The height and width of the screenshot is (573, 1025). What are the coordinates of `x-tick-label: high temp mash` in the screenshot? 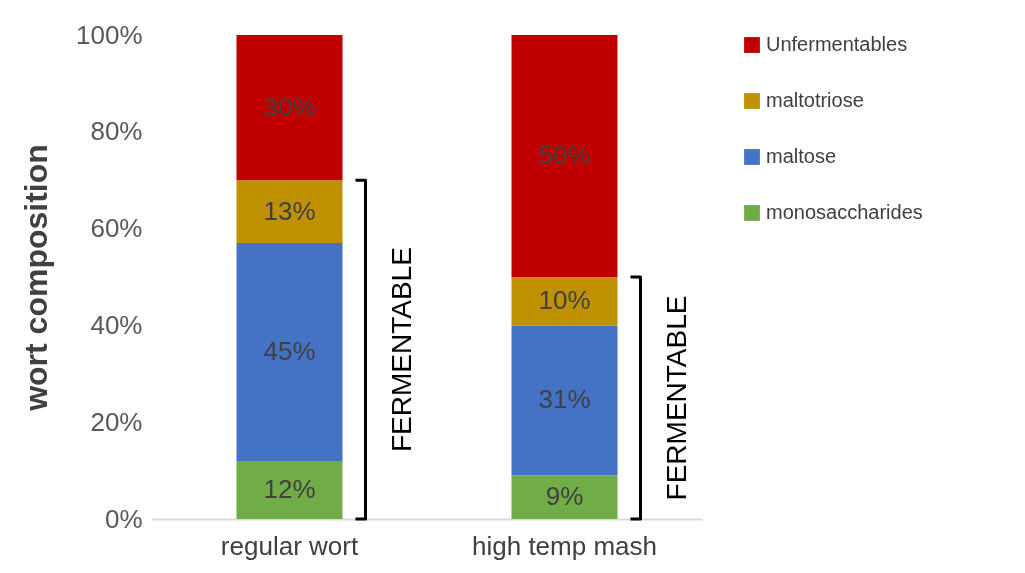 It's located at (564, 545).